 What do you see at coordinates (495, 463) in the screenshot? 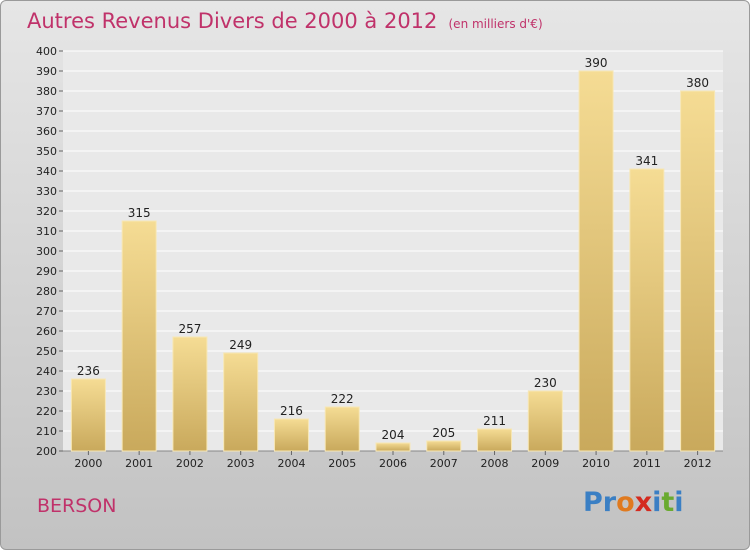
I see `x-tick-label: 2008` at bounding box center [495, 463].